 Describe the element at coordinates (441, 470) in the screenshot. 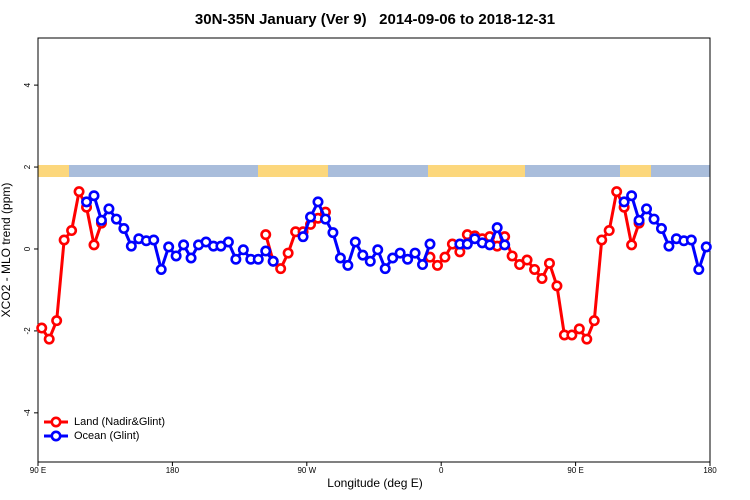

I see `x-tick-label: 0` at that location.